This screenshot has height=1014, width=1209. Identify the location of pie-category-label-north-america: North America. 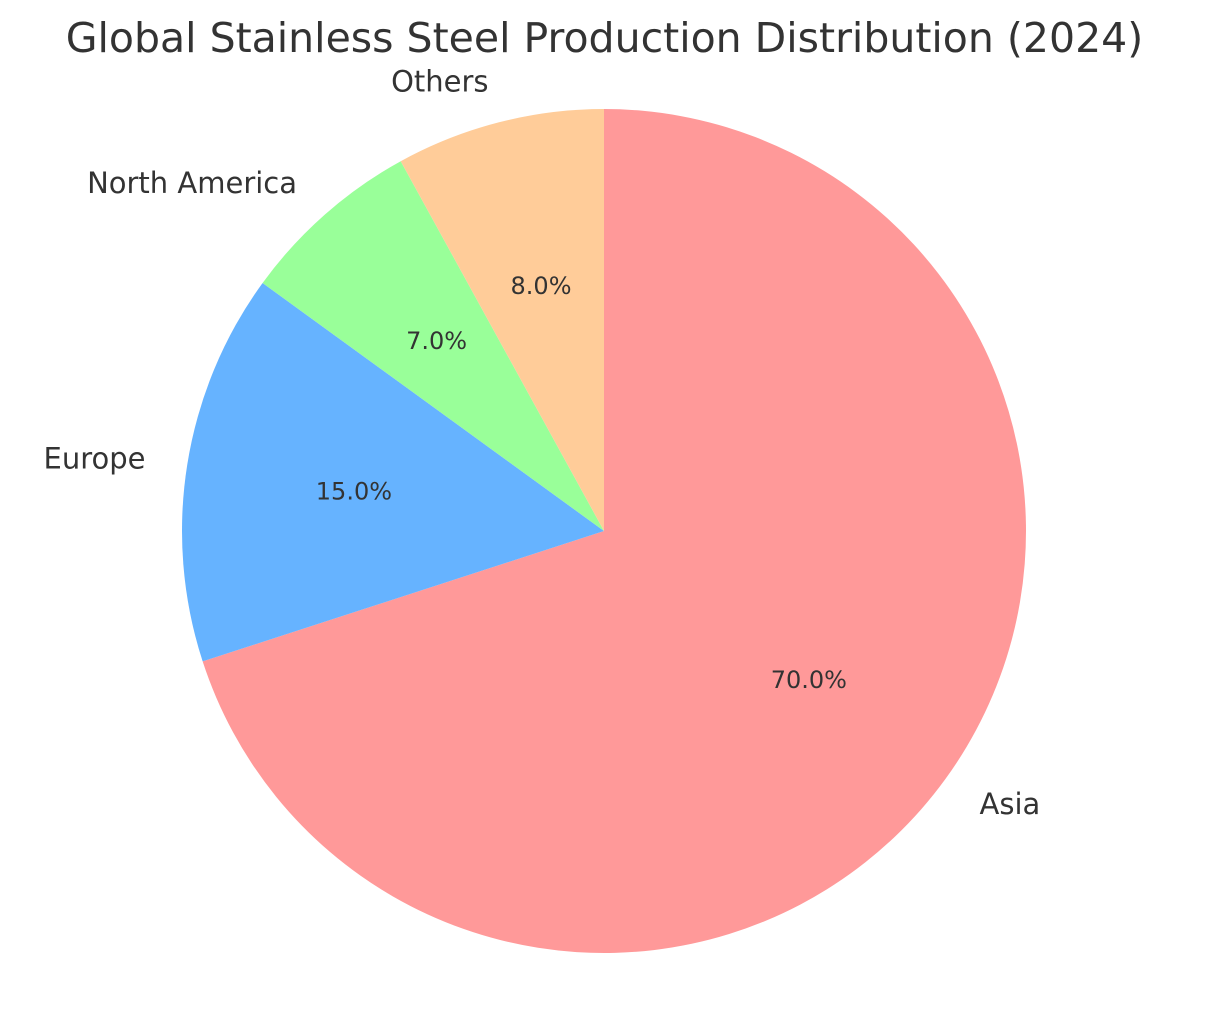
(192, 183).